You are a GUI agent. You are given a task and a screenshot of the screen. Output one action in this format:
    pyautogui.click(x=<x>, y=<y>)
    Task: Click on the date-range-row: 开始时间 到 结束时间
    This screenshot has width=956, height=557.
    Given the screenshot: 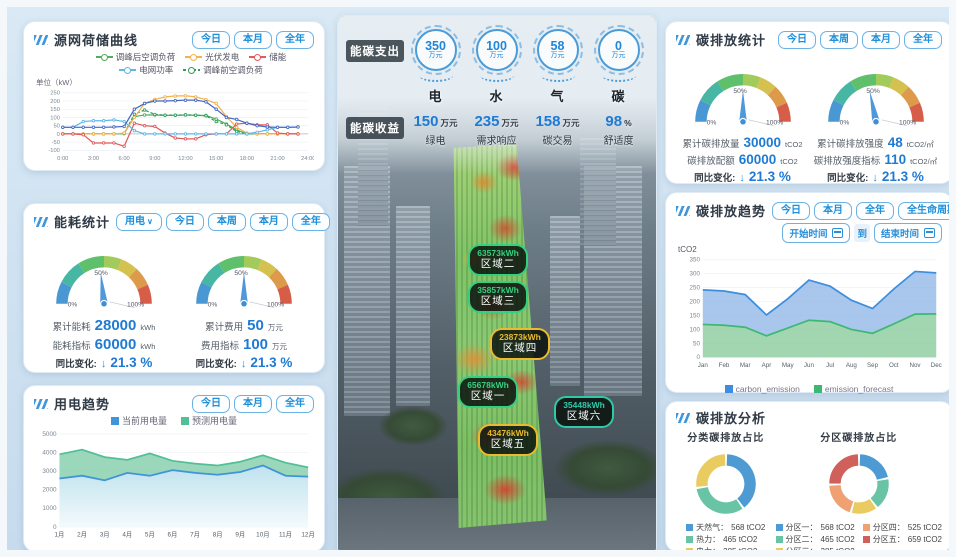 What is the action you would take?
    pyautogui.click(x=809, y=233)
    